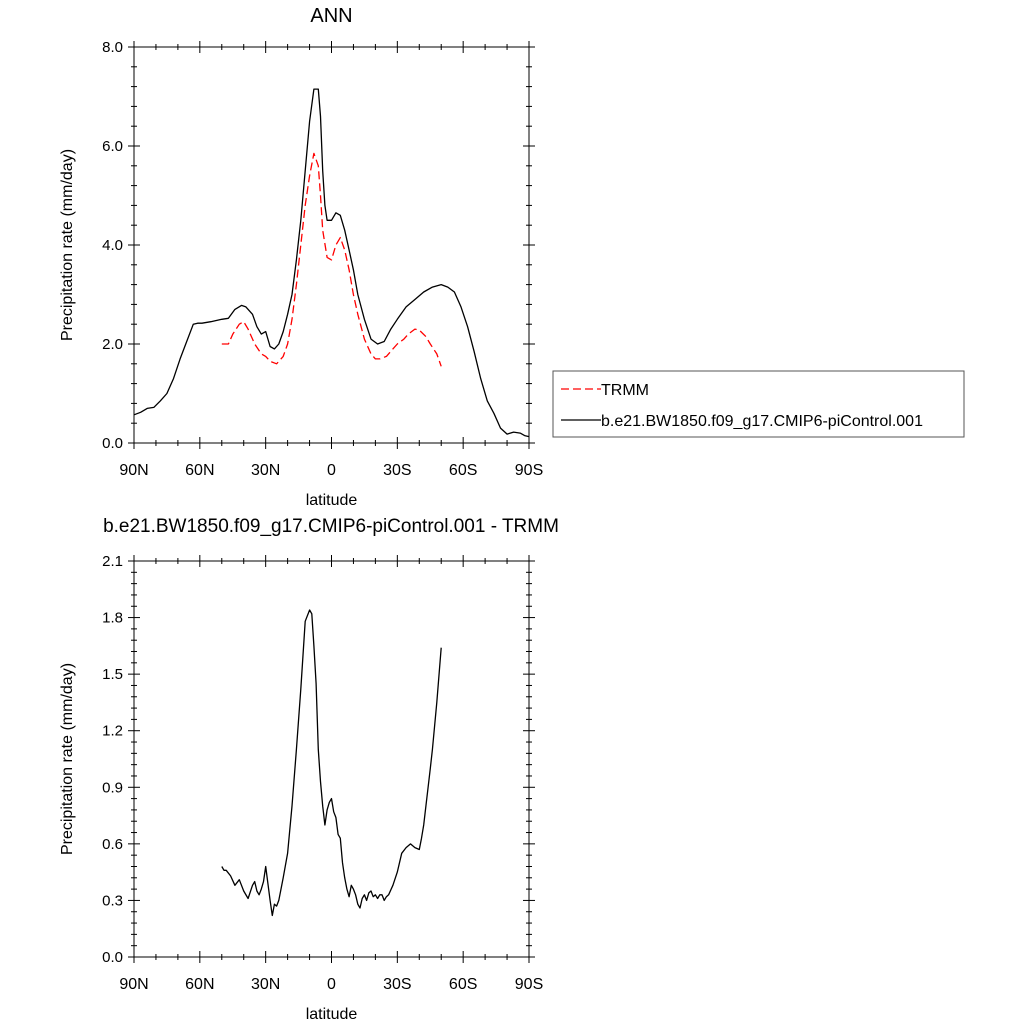 The image size is (1024, 1029). I want to click on y-tick-label: 1.8, so click(112, 618).